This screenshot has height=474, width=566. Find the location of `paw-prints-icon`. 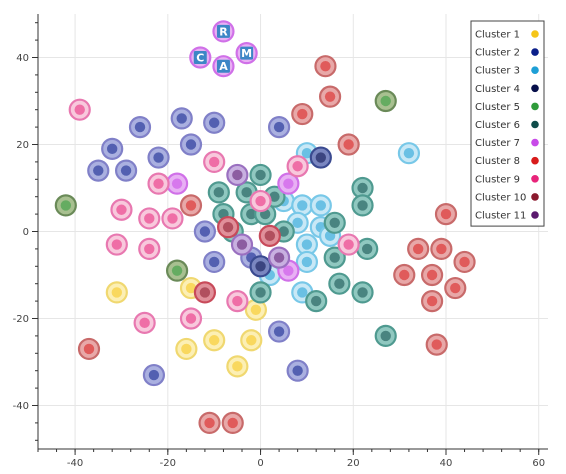

paw-prints-icon is located at coordinates (251, 340).